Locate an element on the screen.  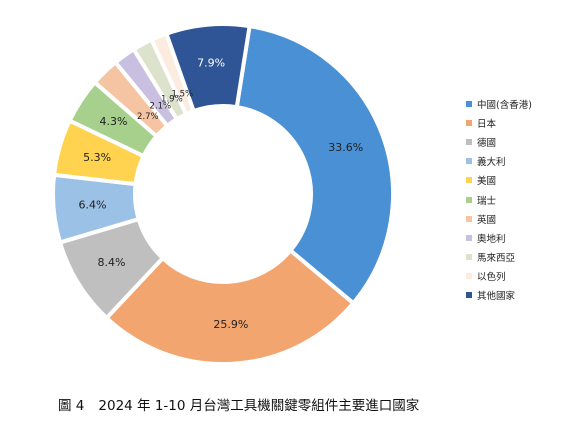
legend-item: 日本 is located at coordinates (499, 122).